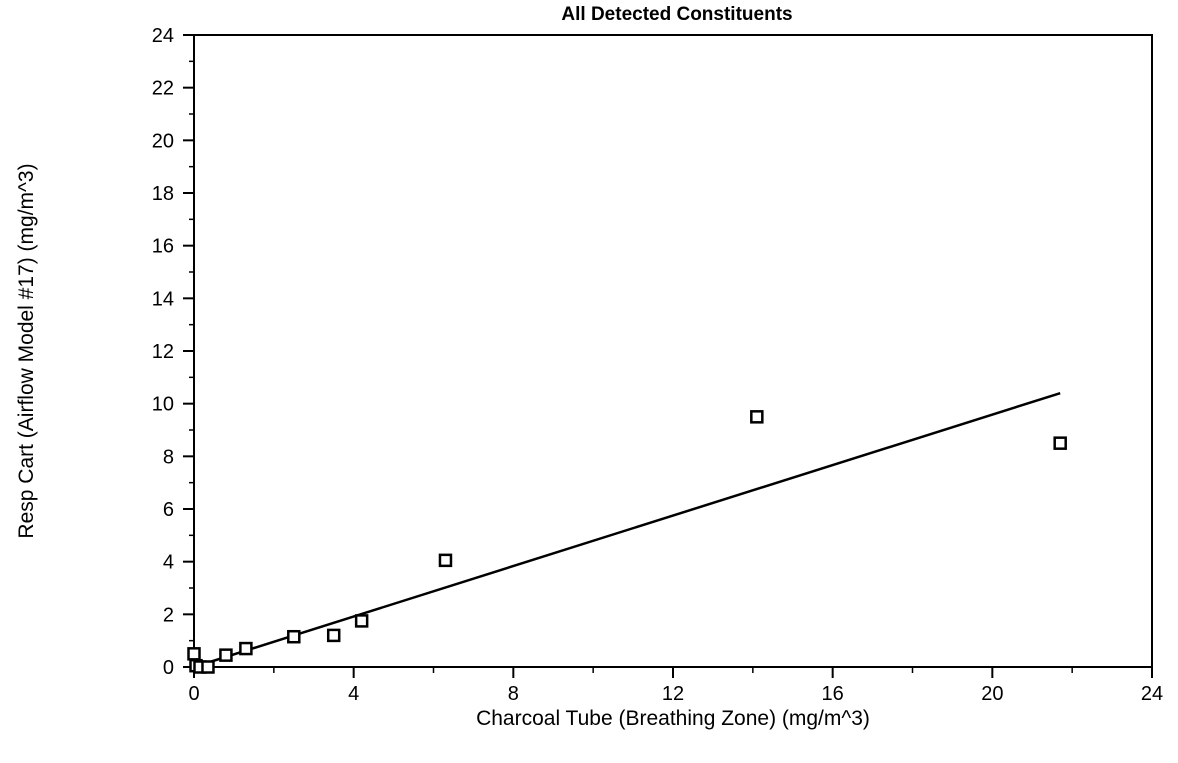 This screenshot has height=763, width=1178. What do you see at coordinates (673, 694) in the screenshot?
I see `x-tick-label: 12` at bounding box center [673, 694].